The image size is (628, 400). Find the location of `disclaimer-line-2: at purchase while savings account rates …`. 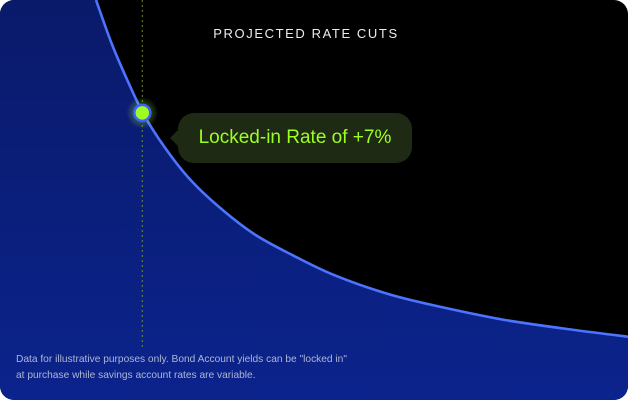

disclaimer-line-2: at purchase while savings account rates … is located at coordinates (136, 375).